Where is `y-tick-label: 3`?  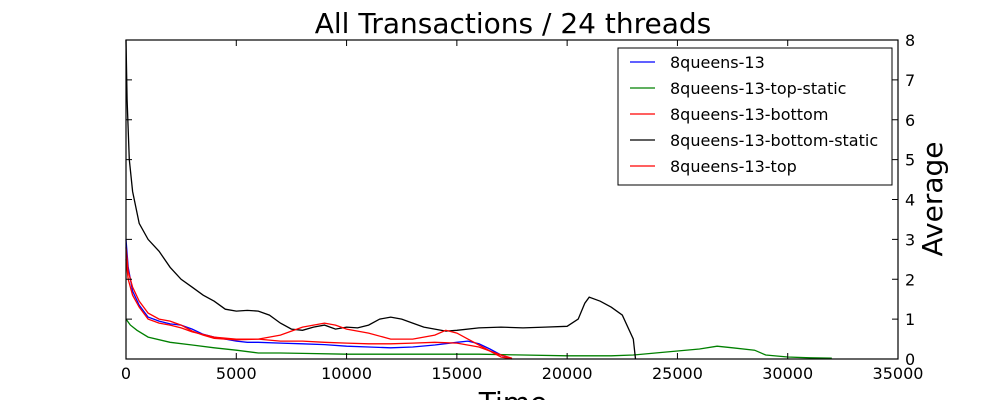
y-tick-label: 3 is located at coordinates (910, 239).